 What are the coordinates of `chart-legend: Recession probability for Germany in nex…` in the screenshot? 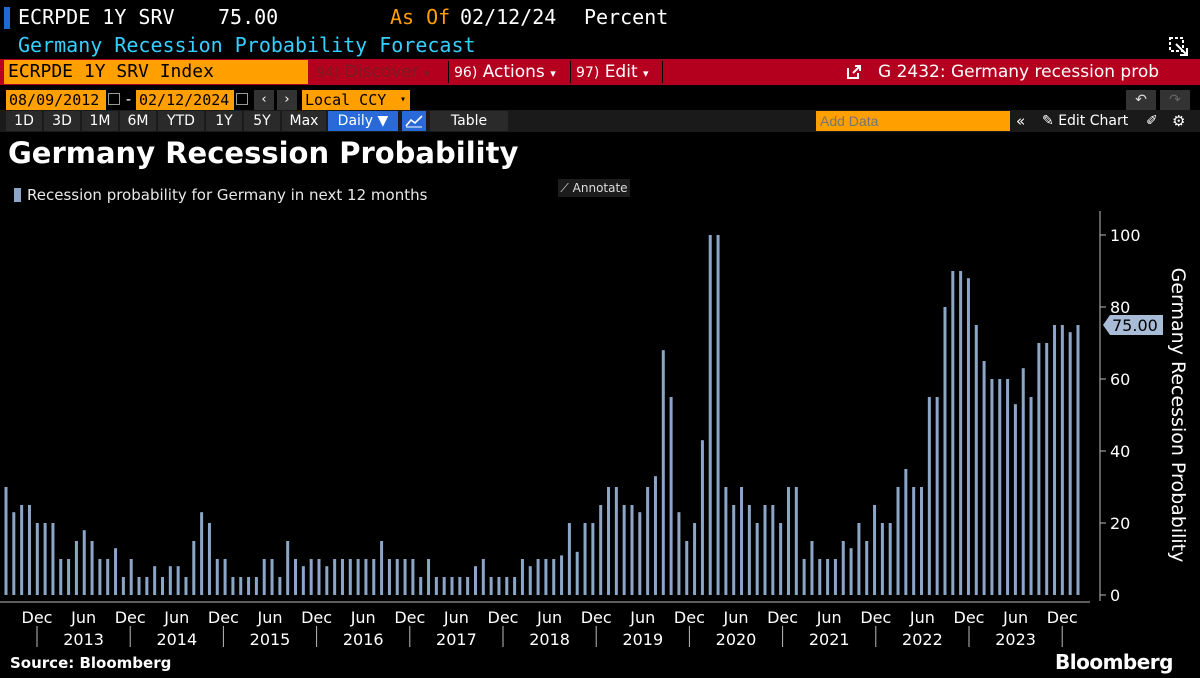 It's located at (220, 195).